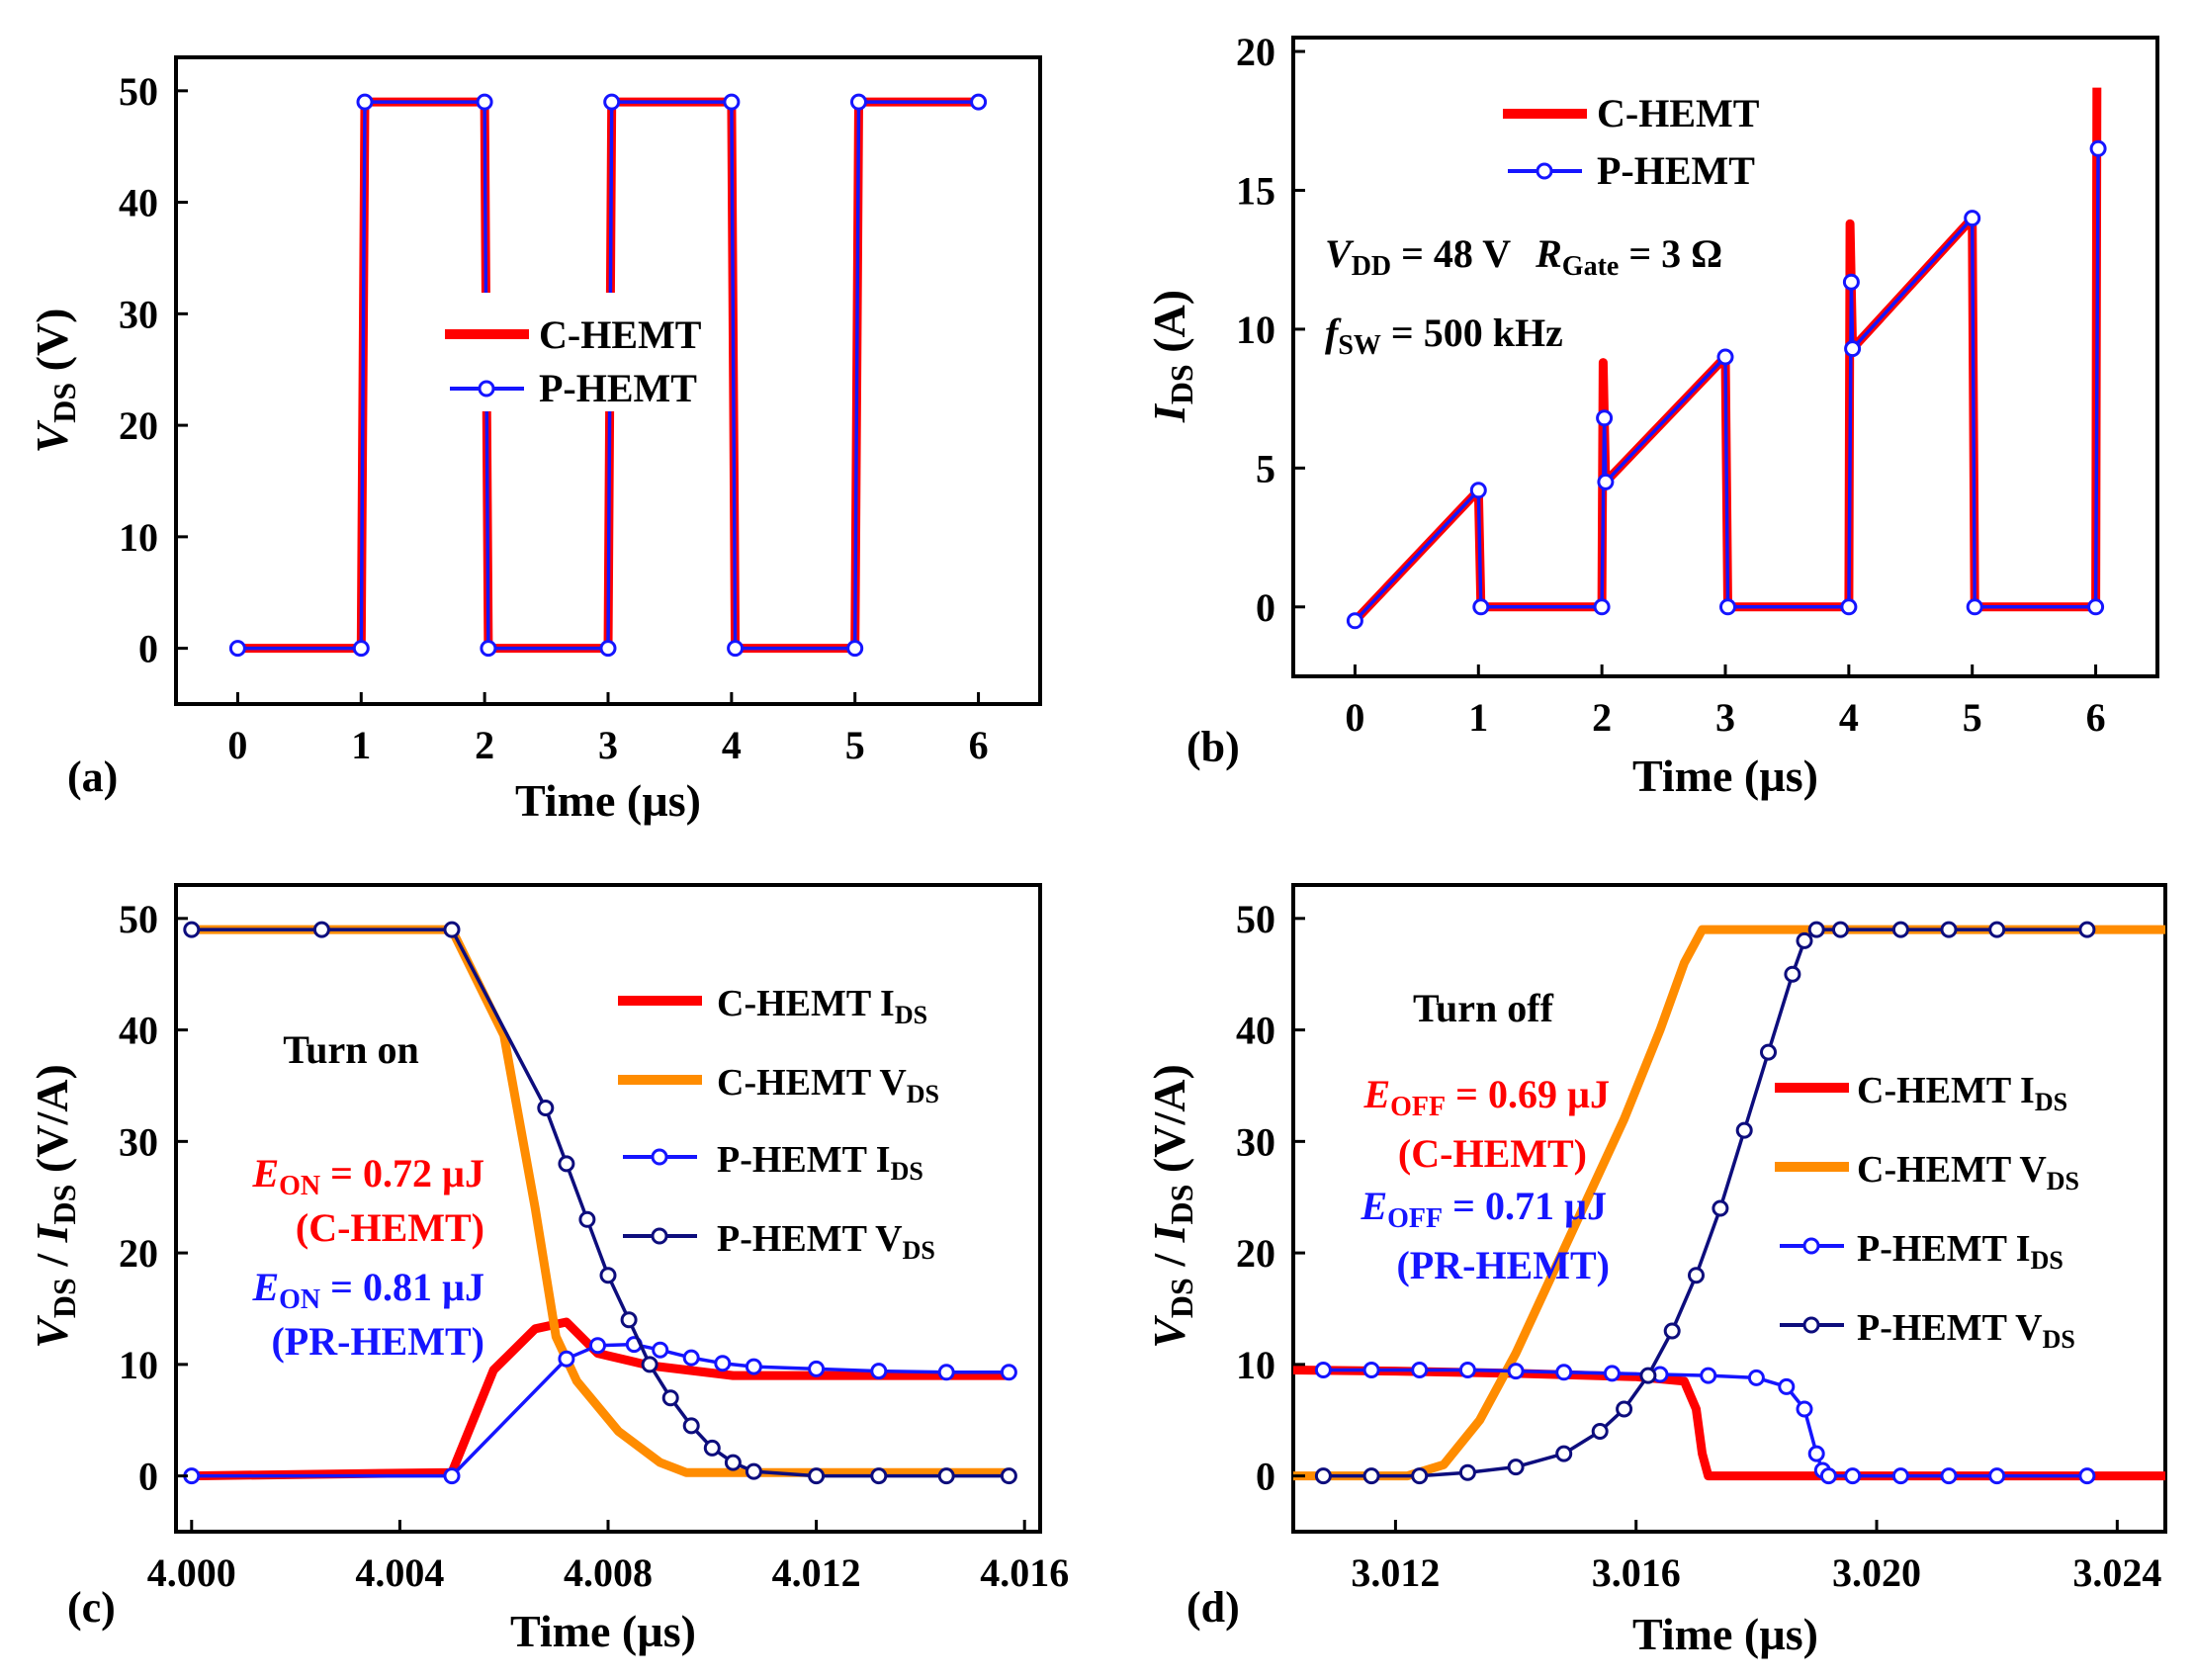 The width and height of the screenshot is (2195, 1680). Describe the element at coordinates (390, 1227) in the screenshot. I see `annotation-dev-c: (C-HEMT)` at that location.